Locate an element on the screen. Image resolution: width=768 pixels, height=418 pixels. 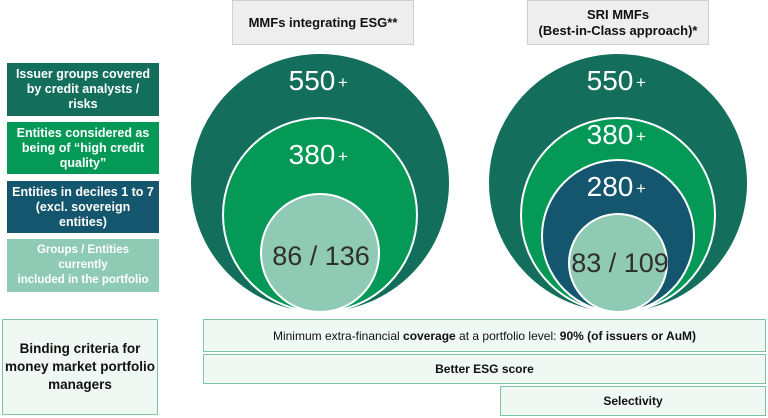
legend-deciles-line-2: (excl. sovereign entities) is located at coordinates (83, 214).